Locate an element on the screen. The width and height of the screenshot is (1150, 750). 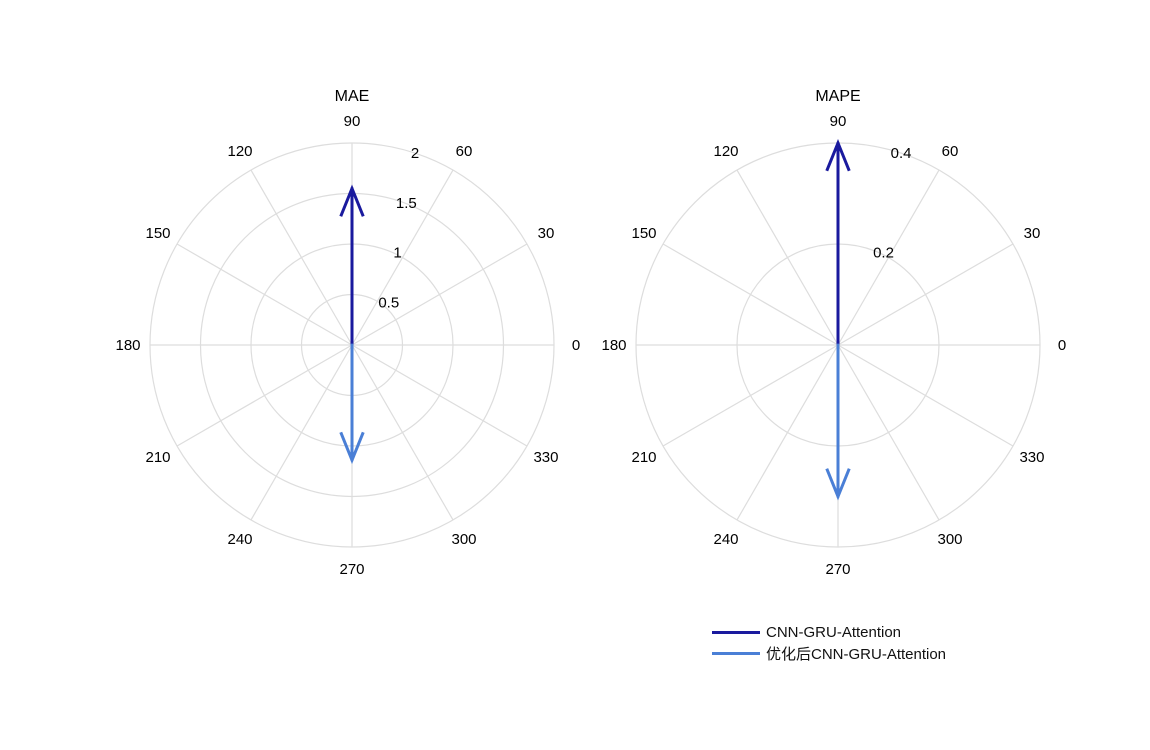
r-tick-label: 1 is located at coordinates (397, 253).